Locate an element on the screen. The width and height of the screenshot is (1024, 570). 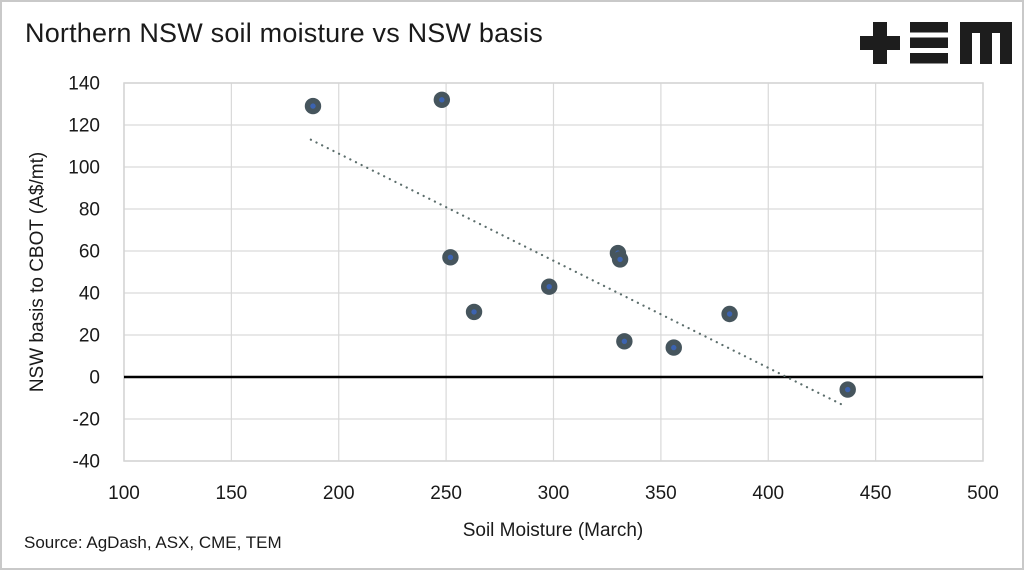
y-tick-label: 100 is located at coordinates (84, 168).